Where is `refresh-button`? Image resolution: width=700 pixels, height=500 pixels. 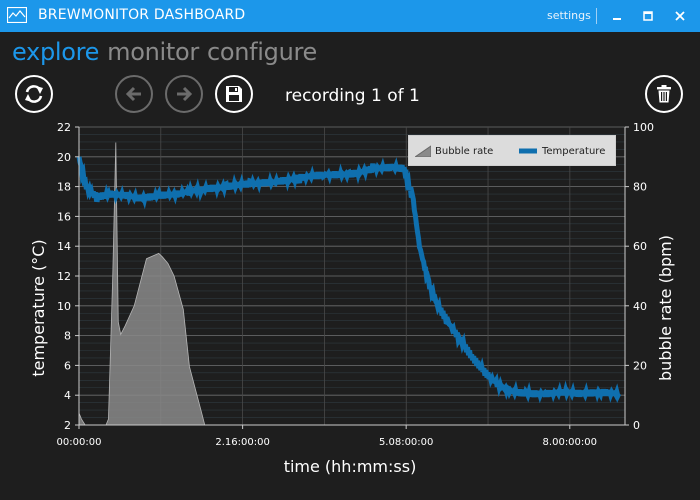 refresh-button is located at coordinates (34, 94).